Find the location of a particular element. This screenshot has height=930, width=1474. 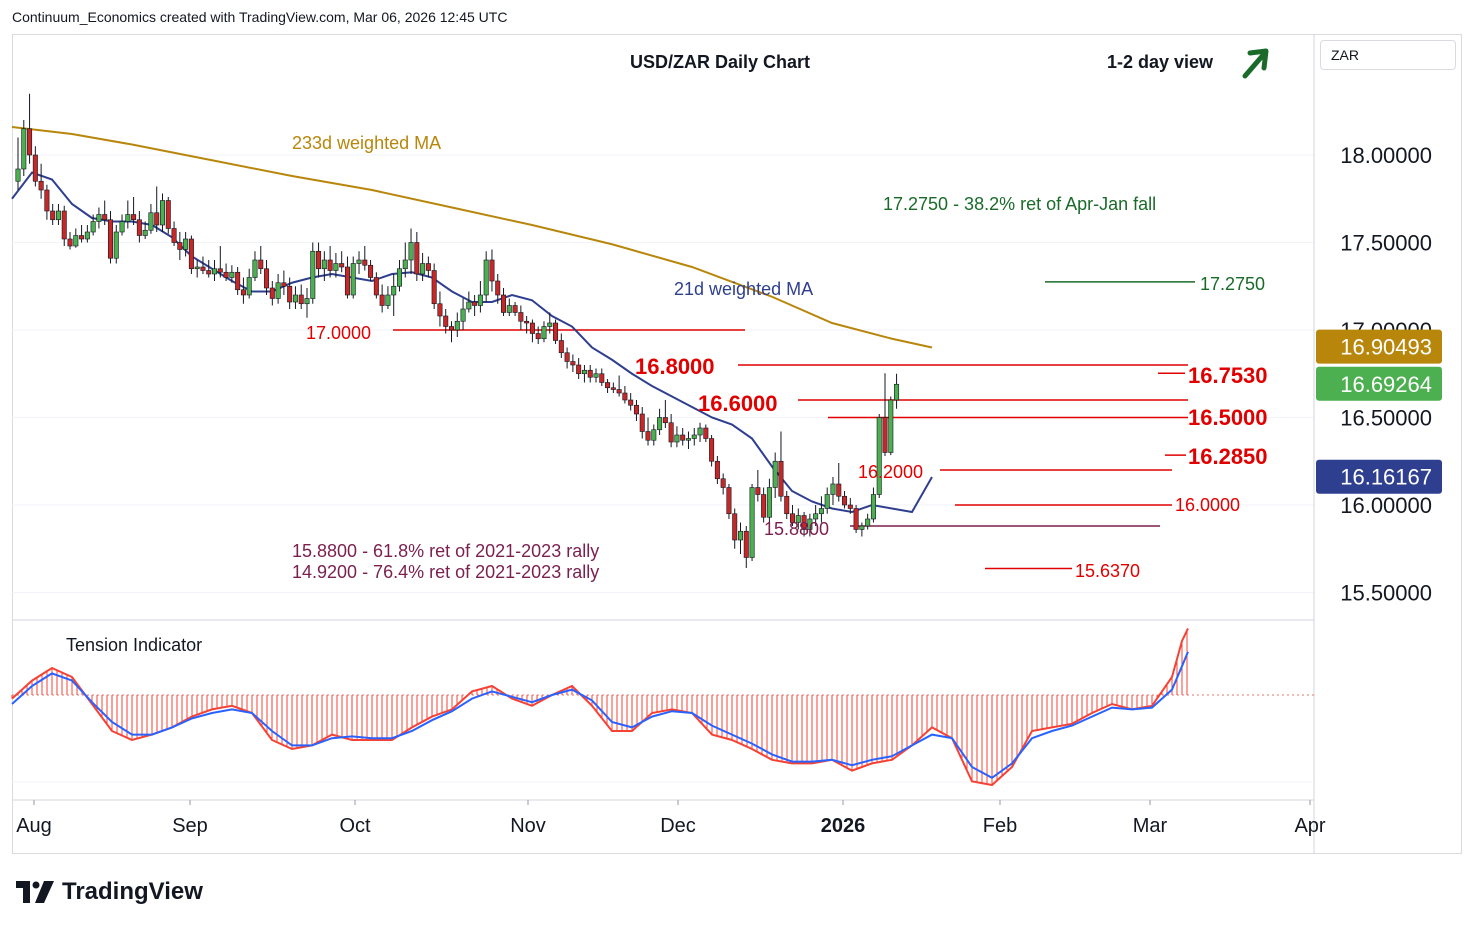

currency-selector: ZAR is located at coordinates (1388, 55).